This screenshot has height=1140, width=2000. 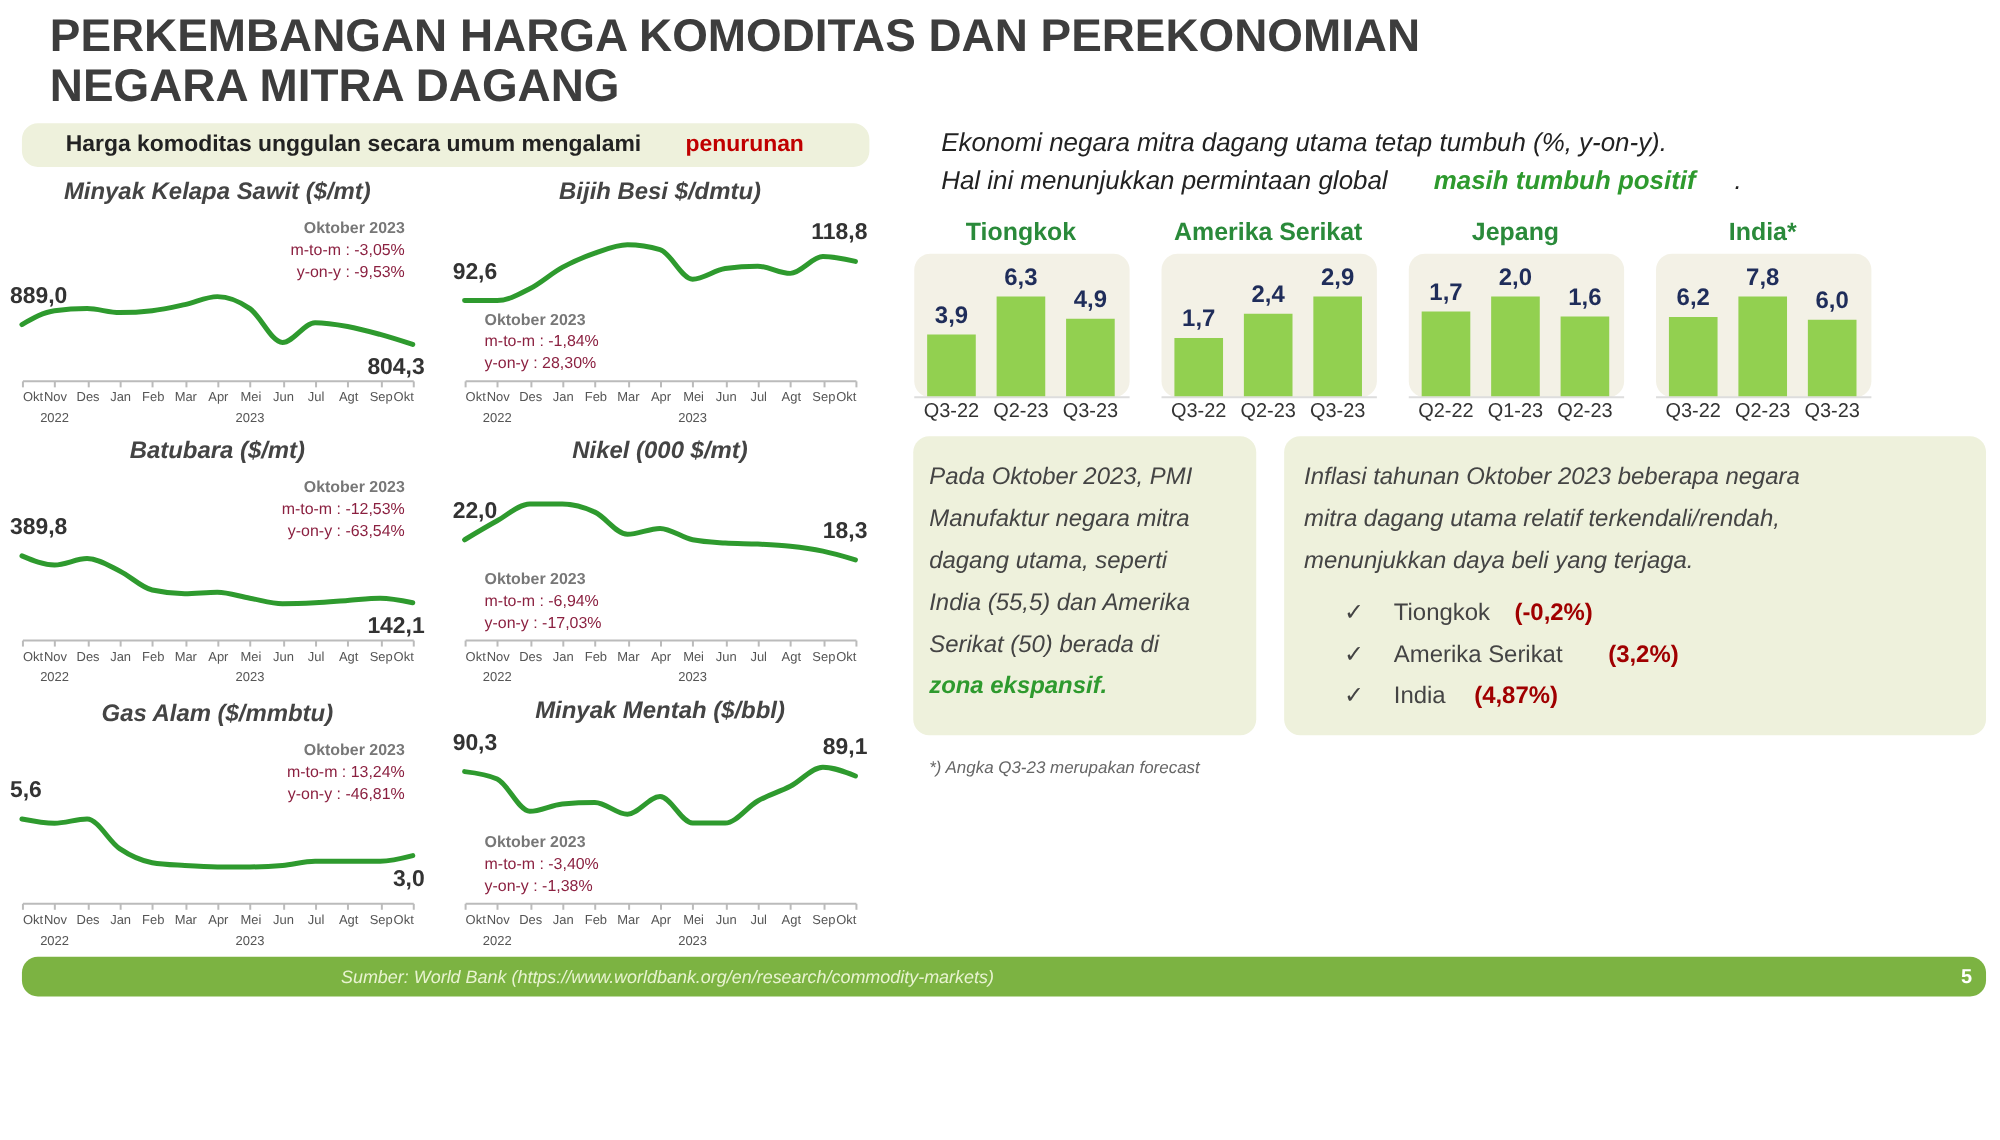 What do you see at coordinates (1478, 653) in the screenshot?
I see `text: Amerika Serikat` at bounding box center [1478, 653].